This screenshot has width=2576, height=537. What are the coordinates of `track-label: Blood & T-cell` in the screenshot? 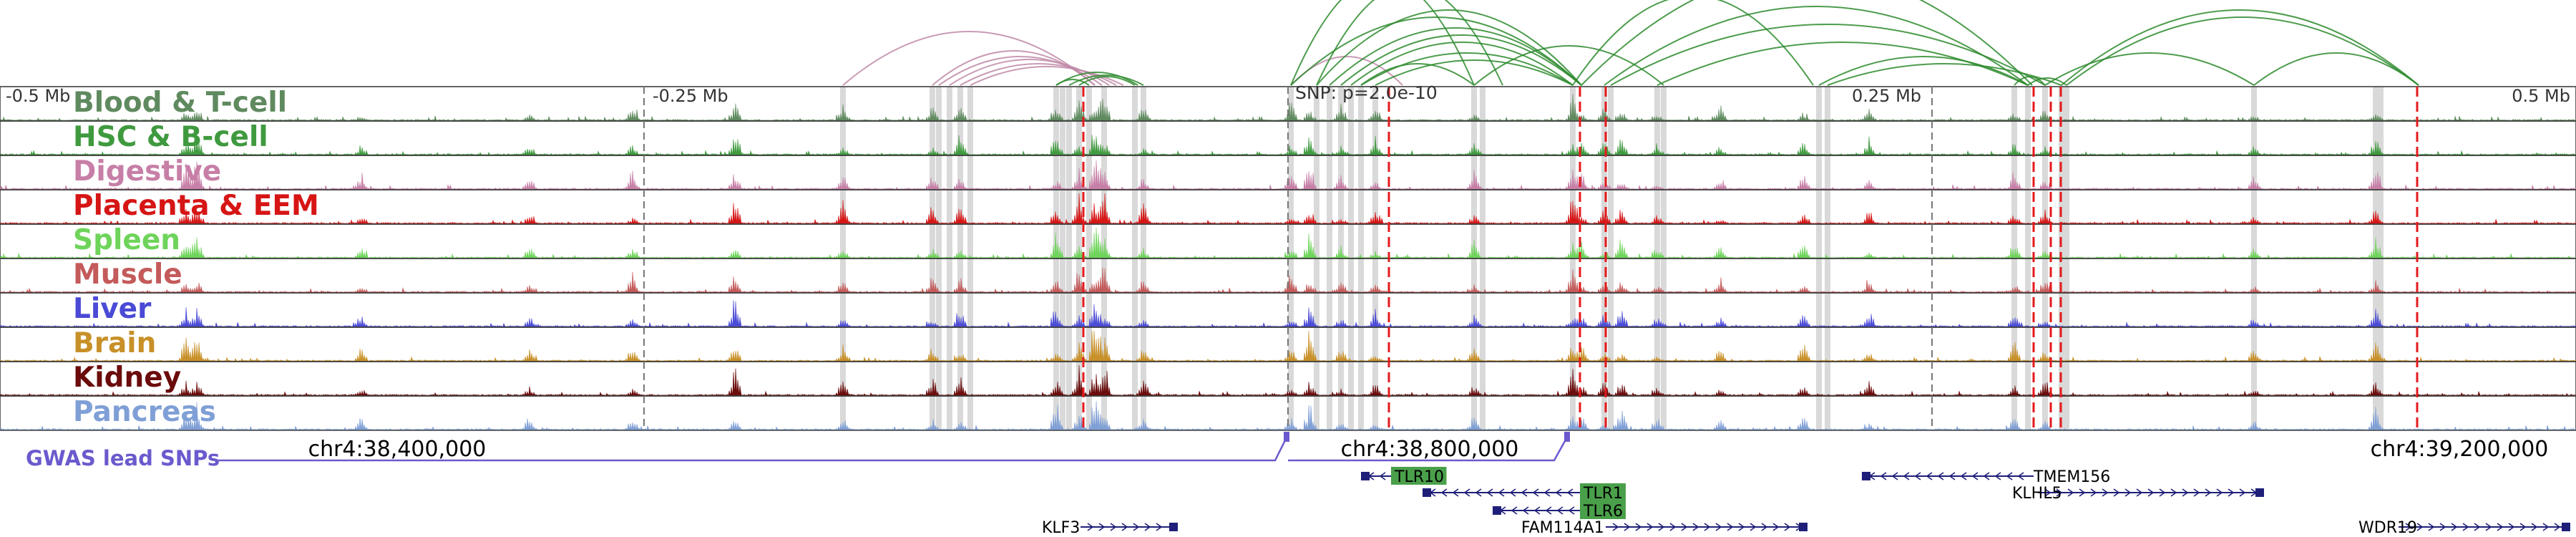 It's located at (180, 103).